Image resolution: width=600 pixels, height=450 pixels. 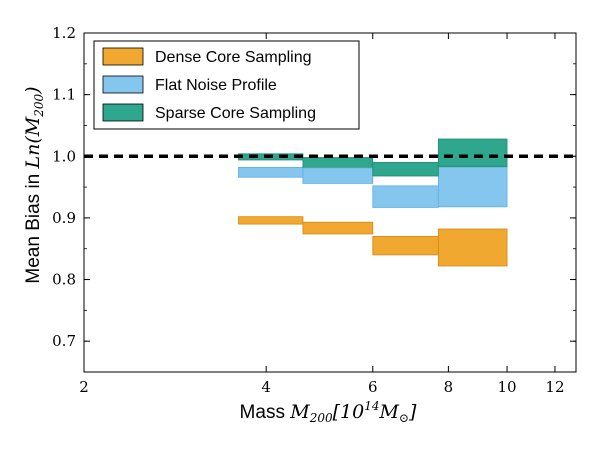 What do you see at coordinates (84, 387) in the screenshot?
I see `x-tick-label: 2` at bounding box center [84, 387].